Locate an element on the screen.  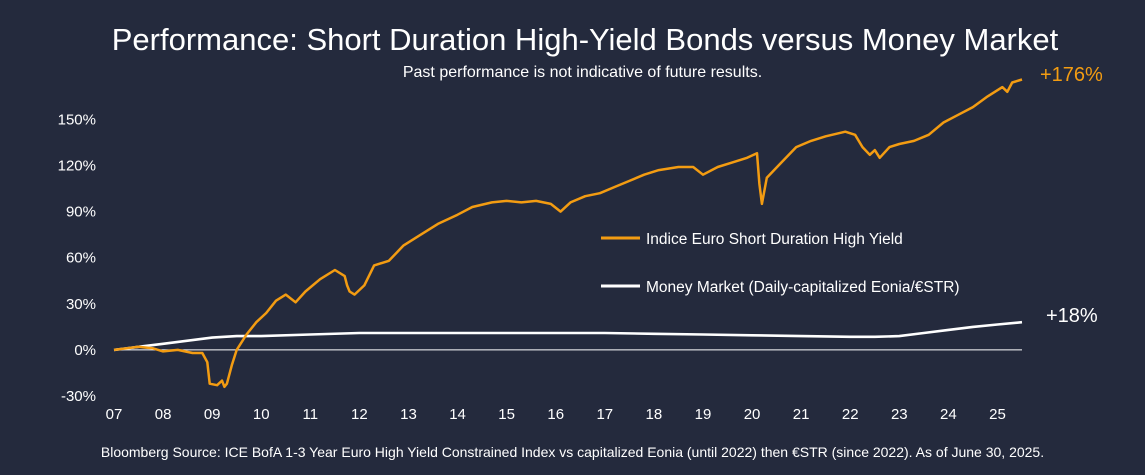
x-tick-label: 07 is located at coordinates (114, 414).